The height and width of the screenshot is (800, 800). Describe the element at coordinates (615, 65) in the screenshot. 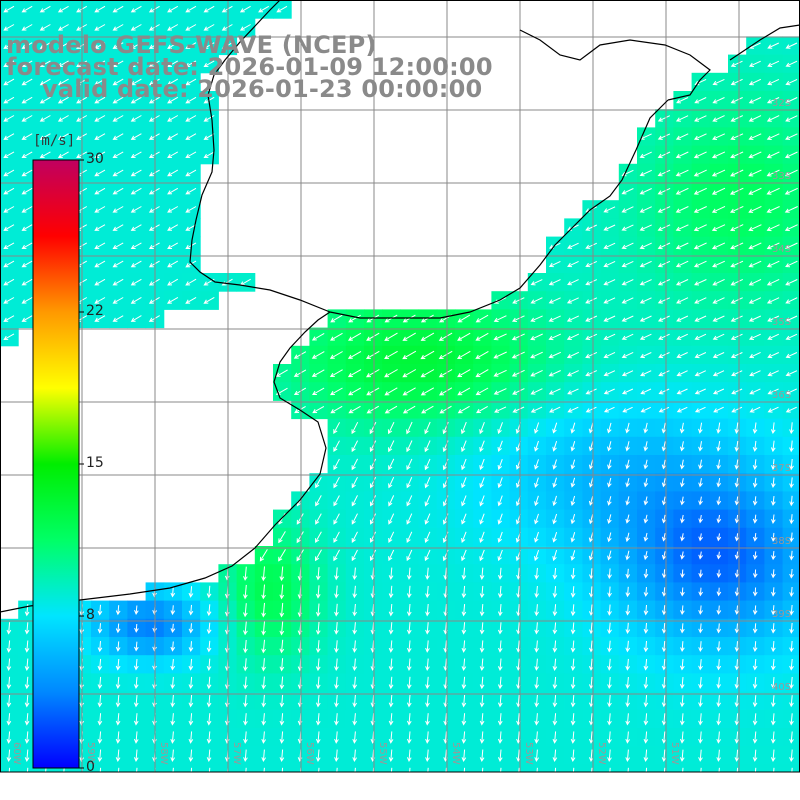

I see `coastline-segment` at that location.